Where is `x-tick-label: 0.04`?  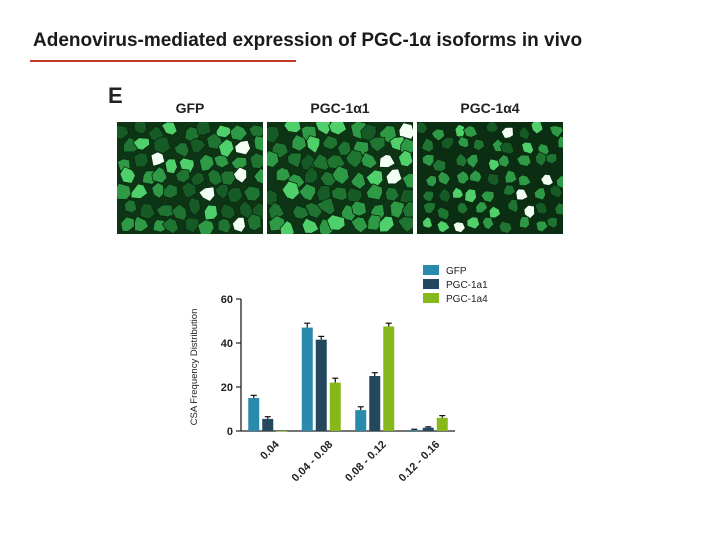
x-tick-label: 0.04 is located at coordinates (270, 450).